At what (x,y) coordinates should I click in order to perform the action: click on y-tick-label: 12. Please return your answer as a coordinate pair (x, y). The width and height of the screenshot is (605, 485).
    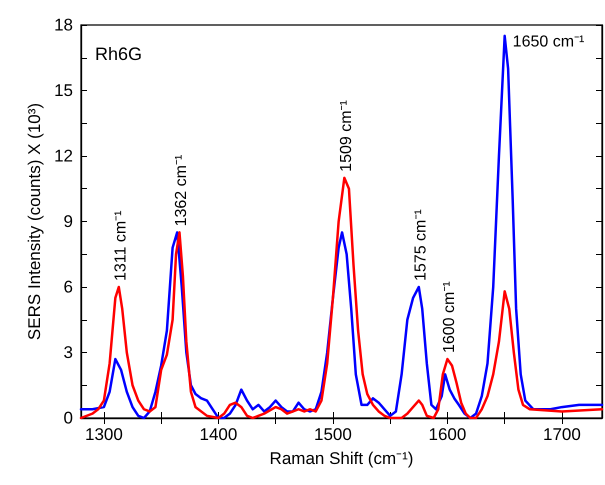
    Looking at the image, I should click on (63, 156).